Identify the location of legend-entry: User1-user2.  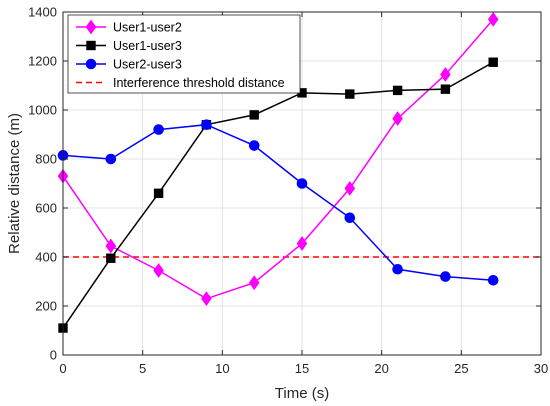
(129, 27).